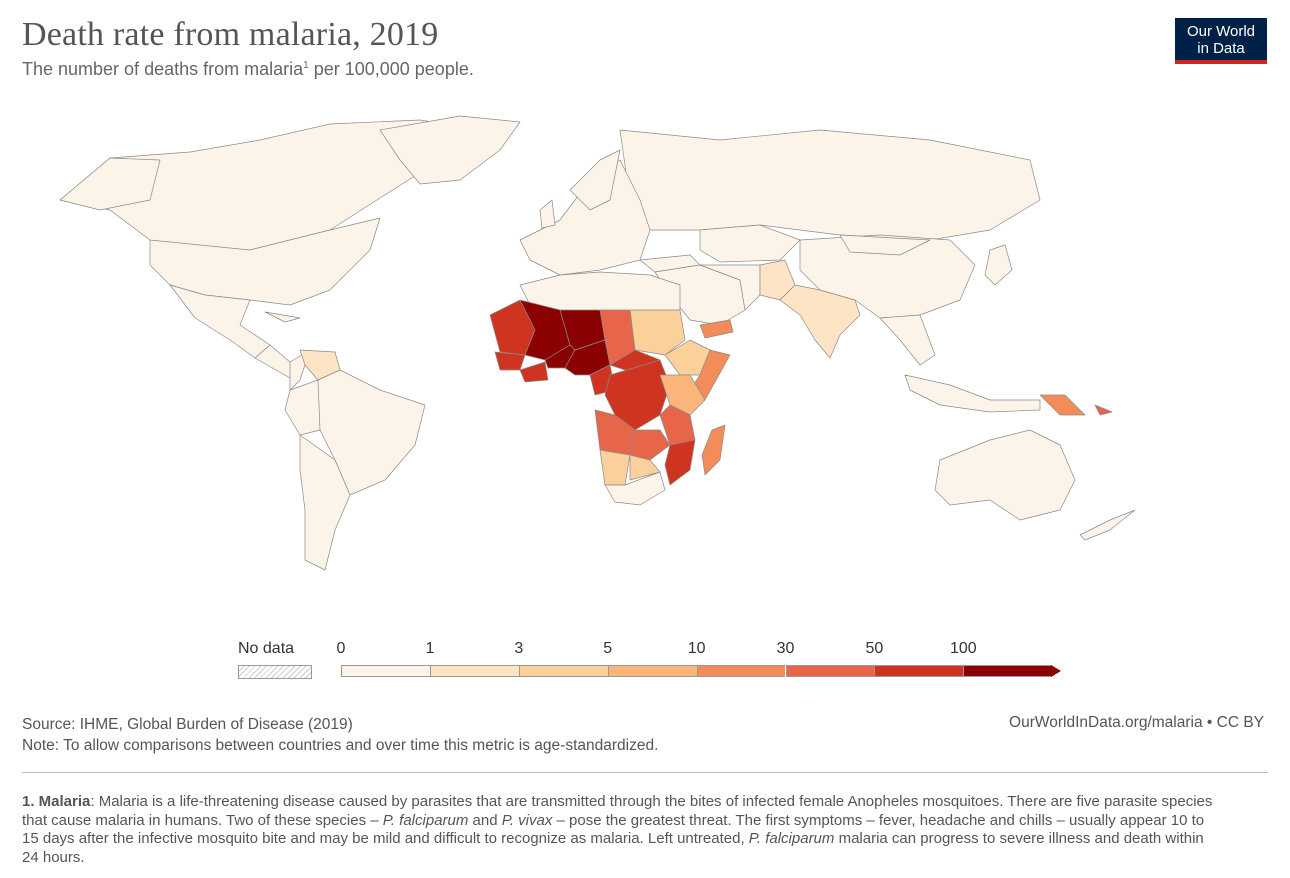  Describe the element at coordinates (972, 393) in the screenshot. I see `country-indonesia` at that location.